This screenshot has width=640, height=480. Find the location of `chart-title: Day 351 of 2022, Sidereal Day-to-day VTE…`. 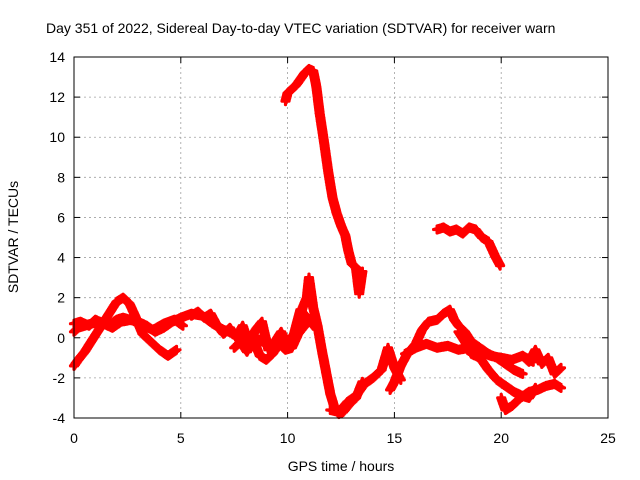

chart-title: Day 351 of 2022, Sidereal Day-to-day VTE… is located at coordinates (300, 28).